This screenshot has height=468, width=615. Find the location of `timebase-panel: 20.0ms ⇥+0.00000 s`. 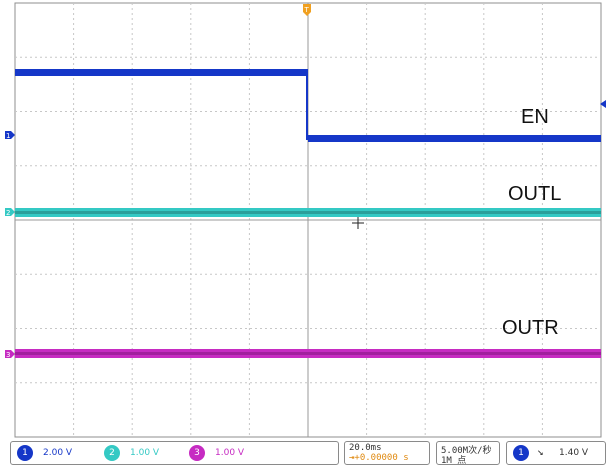

timebase-panel: 20.0ms ⇥+0.00000 s is located at coordinates (387, 453).